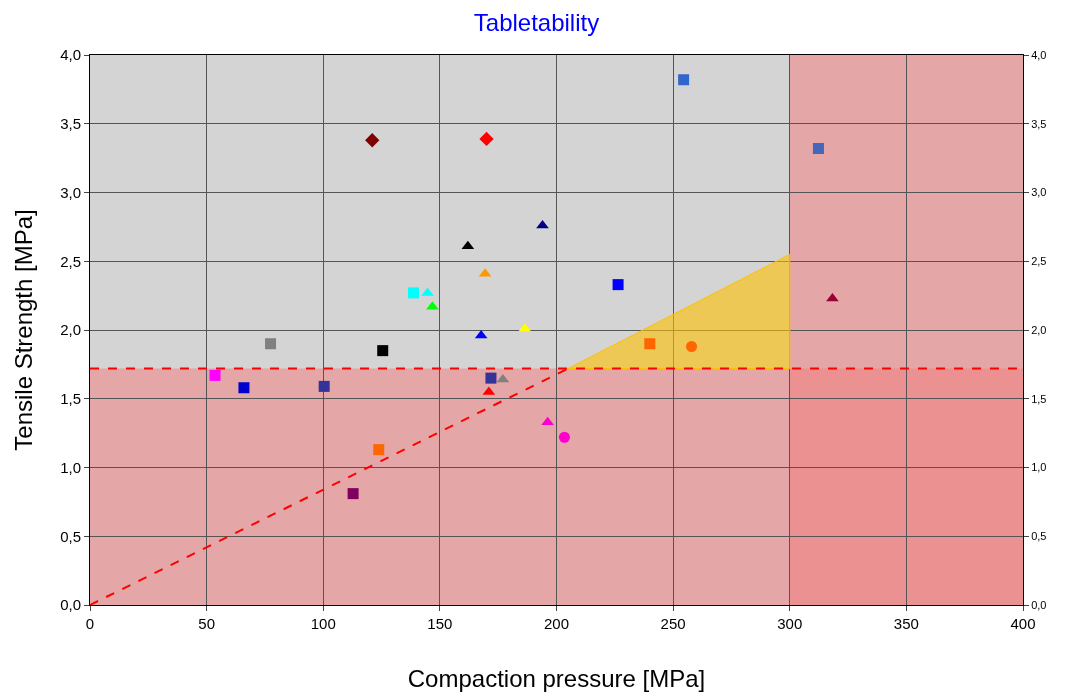 The image size is (1073, 700). What do you see at coordinates (1039, 123) in the screenshot?
I see `y2-tick-label: 3,5` at bounding box center [1039, 123].